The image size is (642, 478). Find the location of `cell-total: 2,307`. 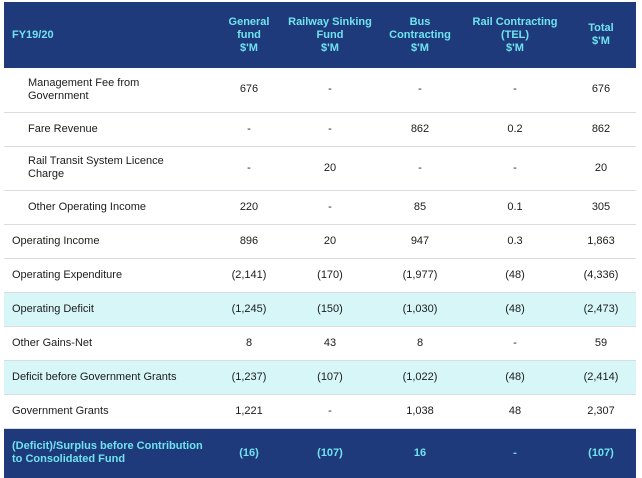

cell-total: 2,307 is located at coordinates (601, 411).